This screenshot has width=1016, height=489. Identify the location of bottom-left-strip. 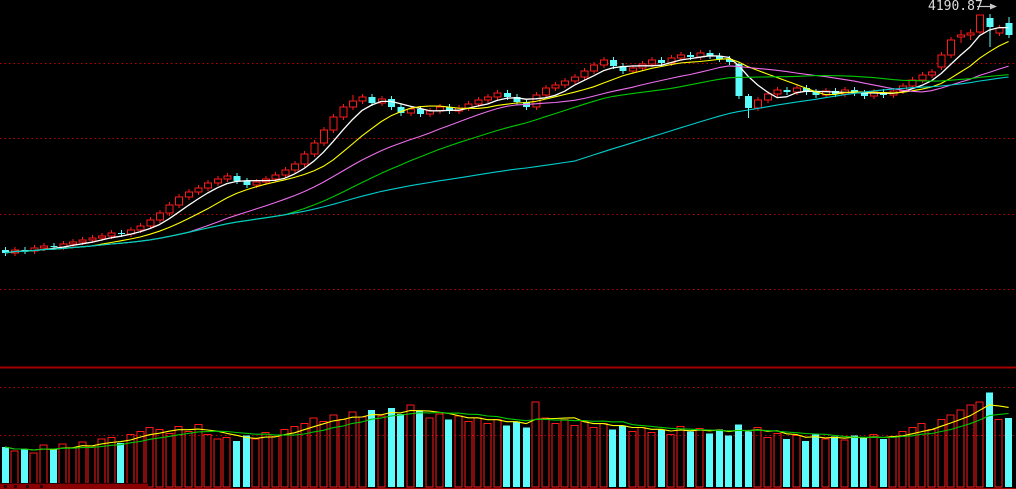
(74, 486).